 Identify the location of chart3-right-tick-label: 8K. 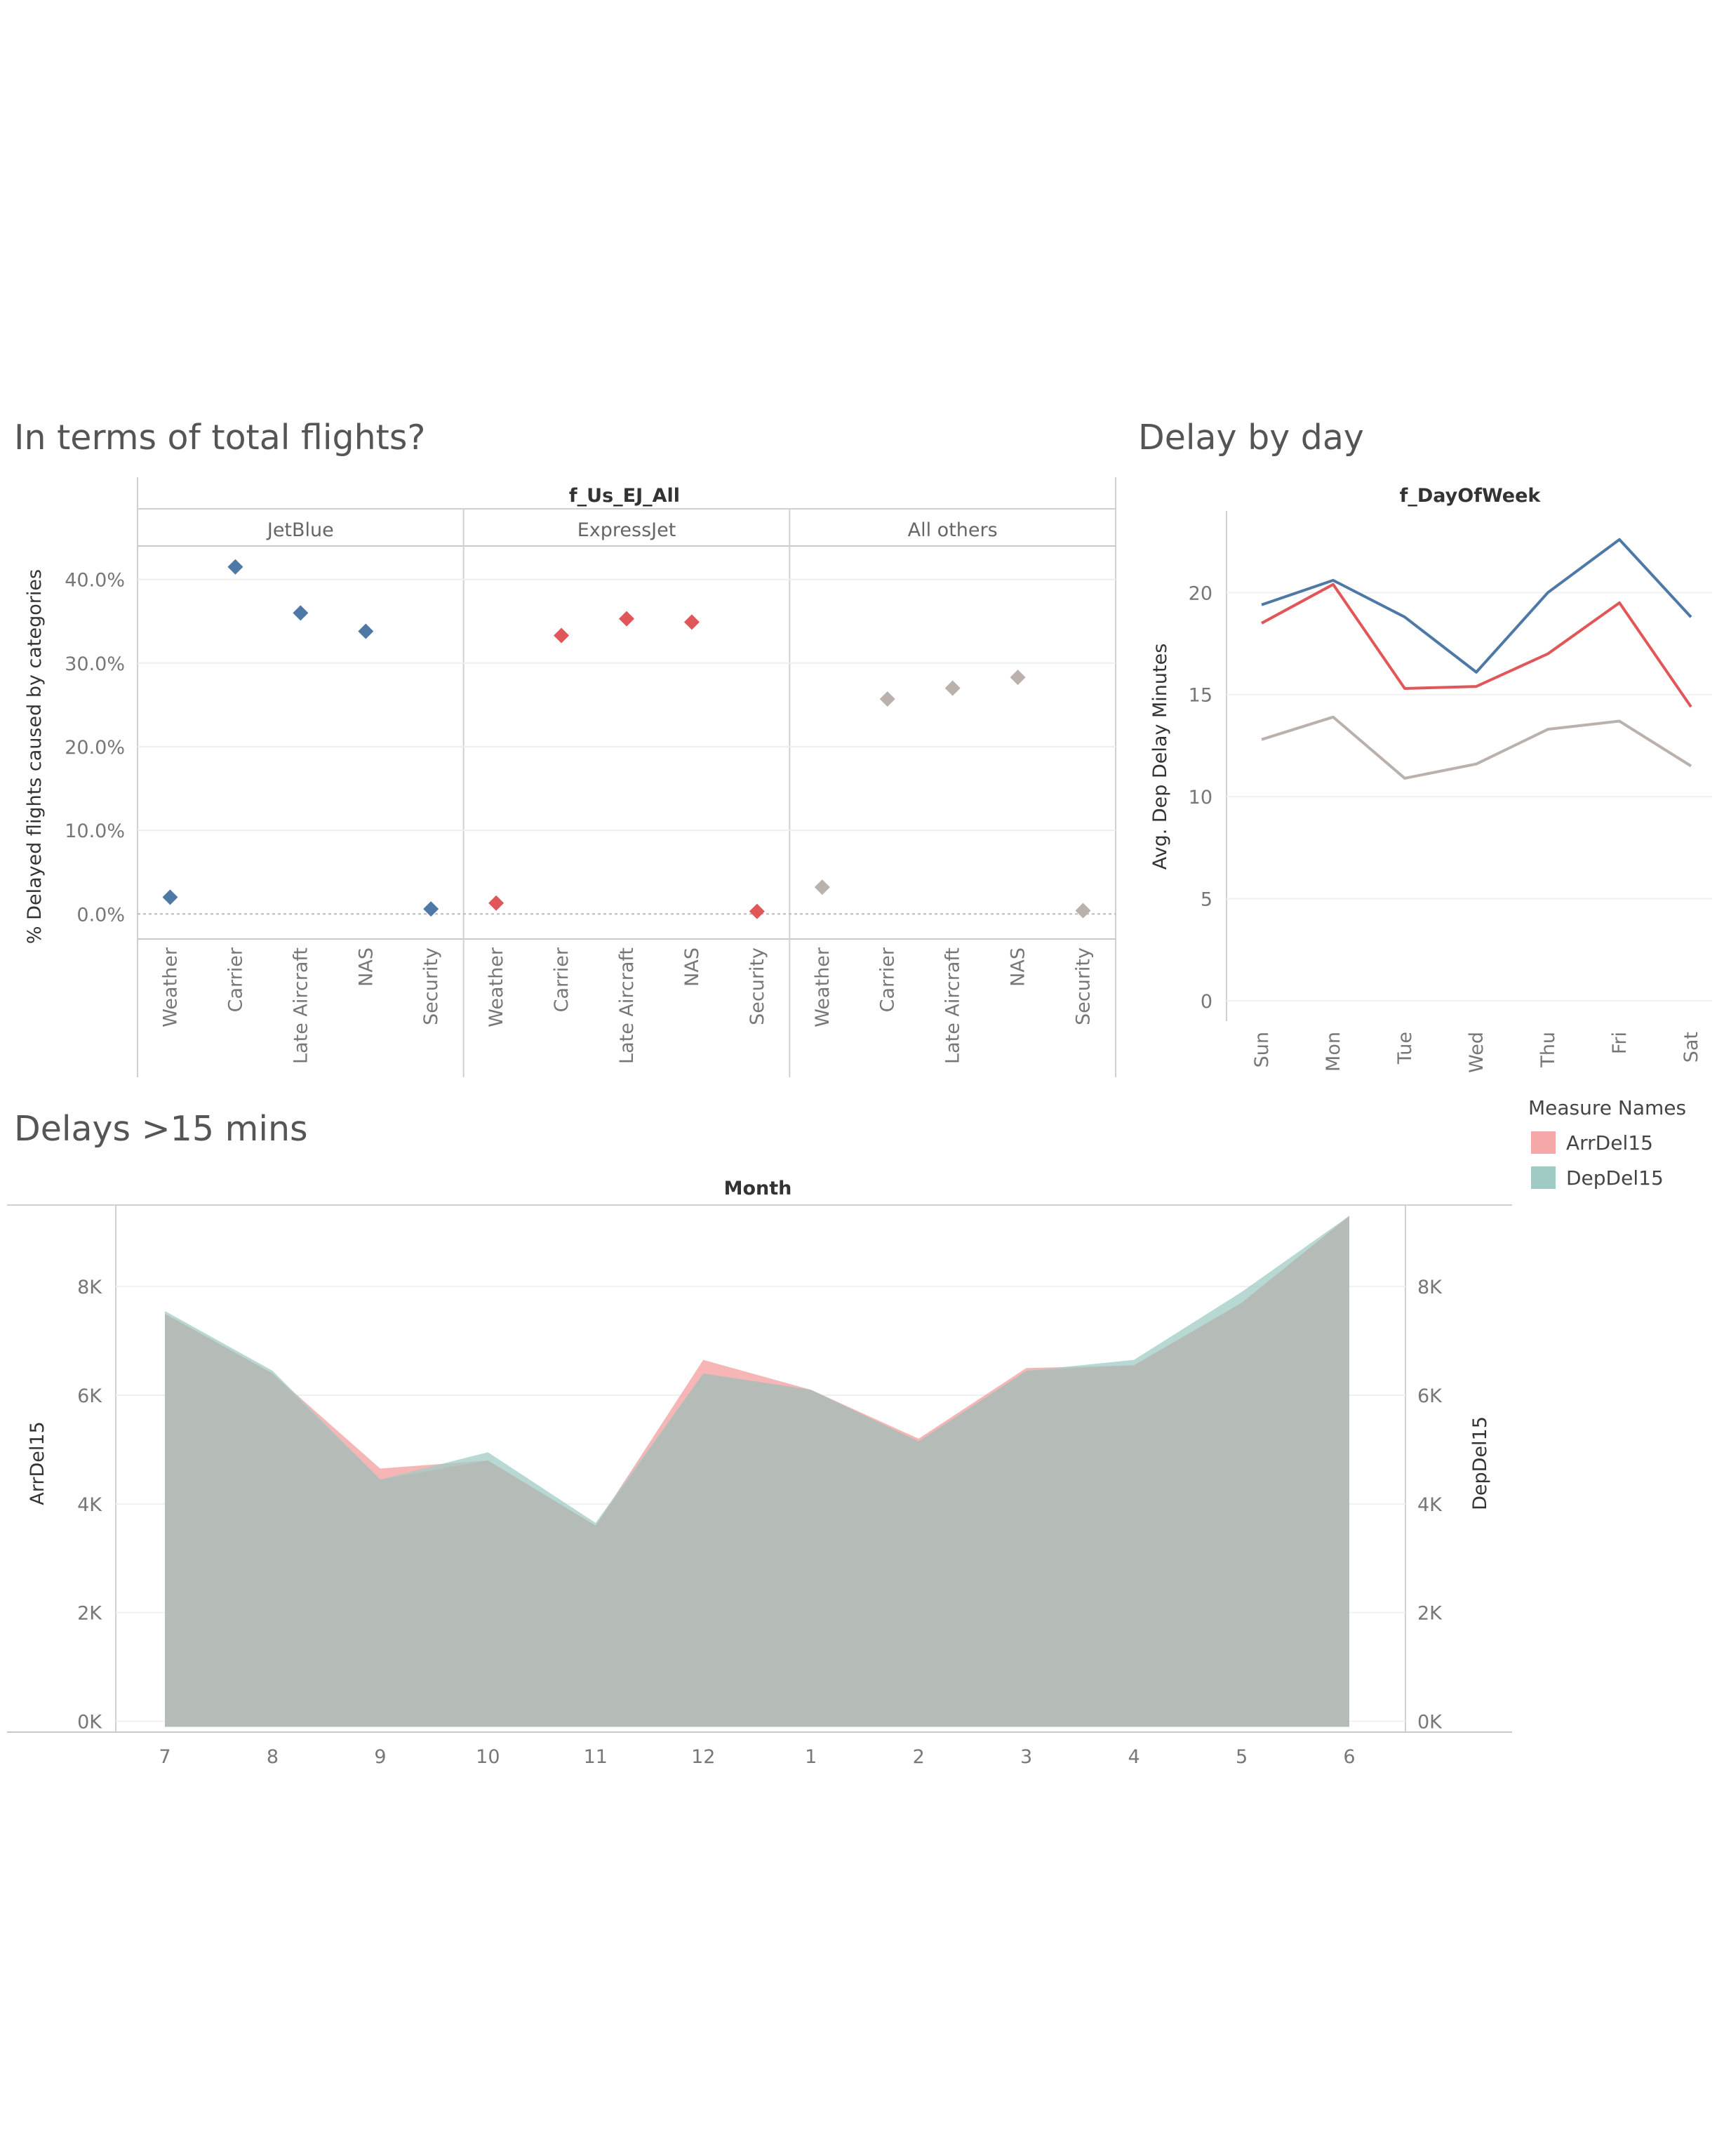
(1430, 1287).